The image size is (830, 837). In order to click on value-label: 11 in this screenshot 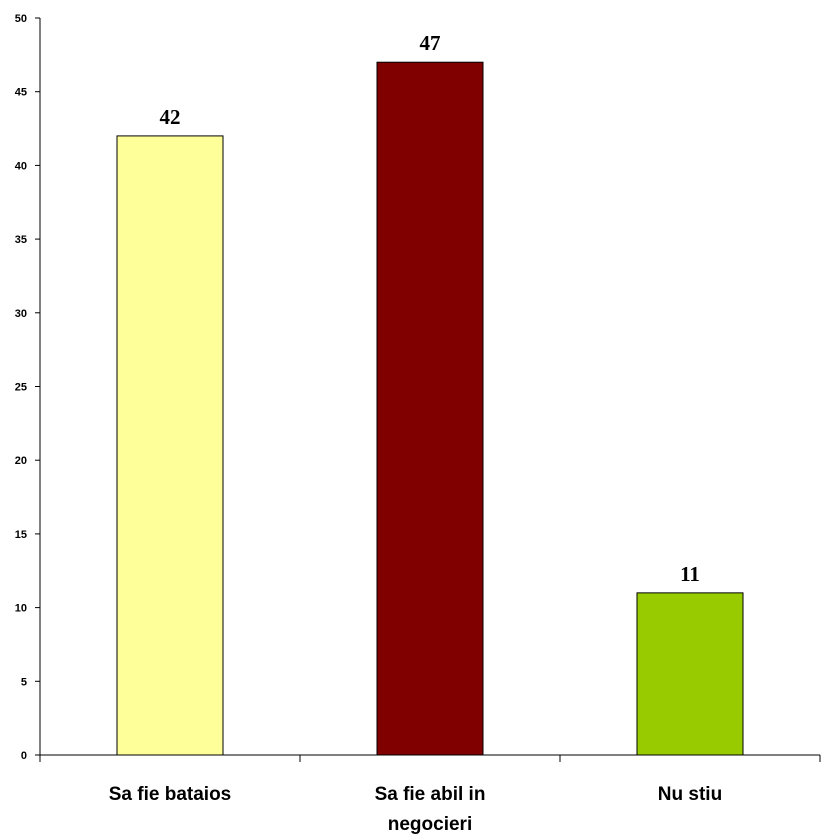, I will do `click(690, 574)`.